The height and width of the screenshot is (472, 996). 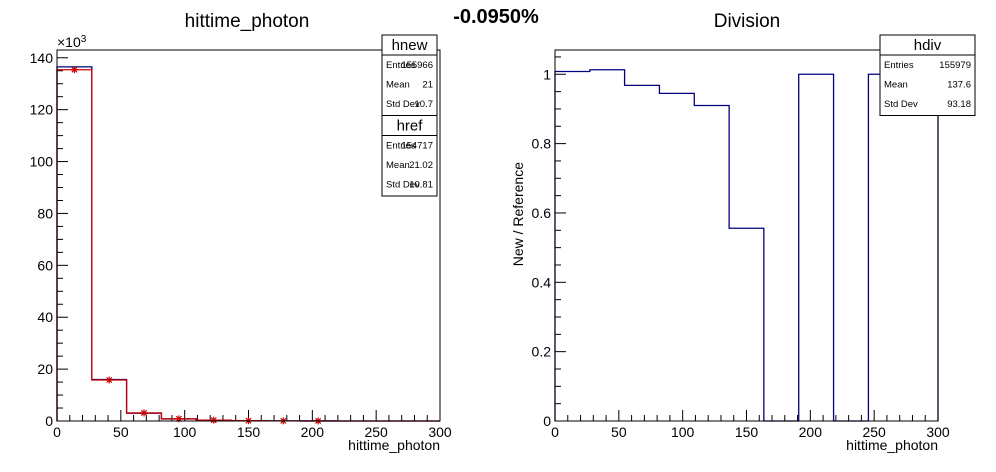 I want to click on right-x-axis-label: hittime_photon, so click(x=892, y=445).